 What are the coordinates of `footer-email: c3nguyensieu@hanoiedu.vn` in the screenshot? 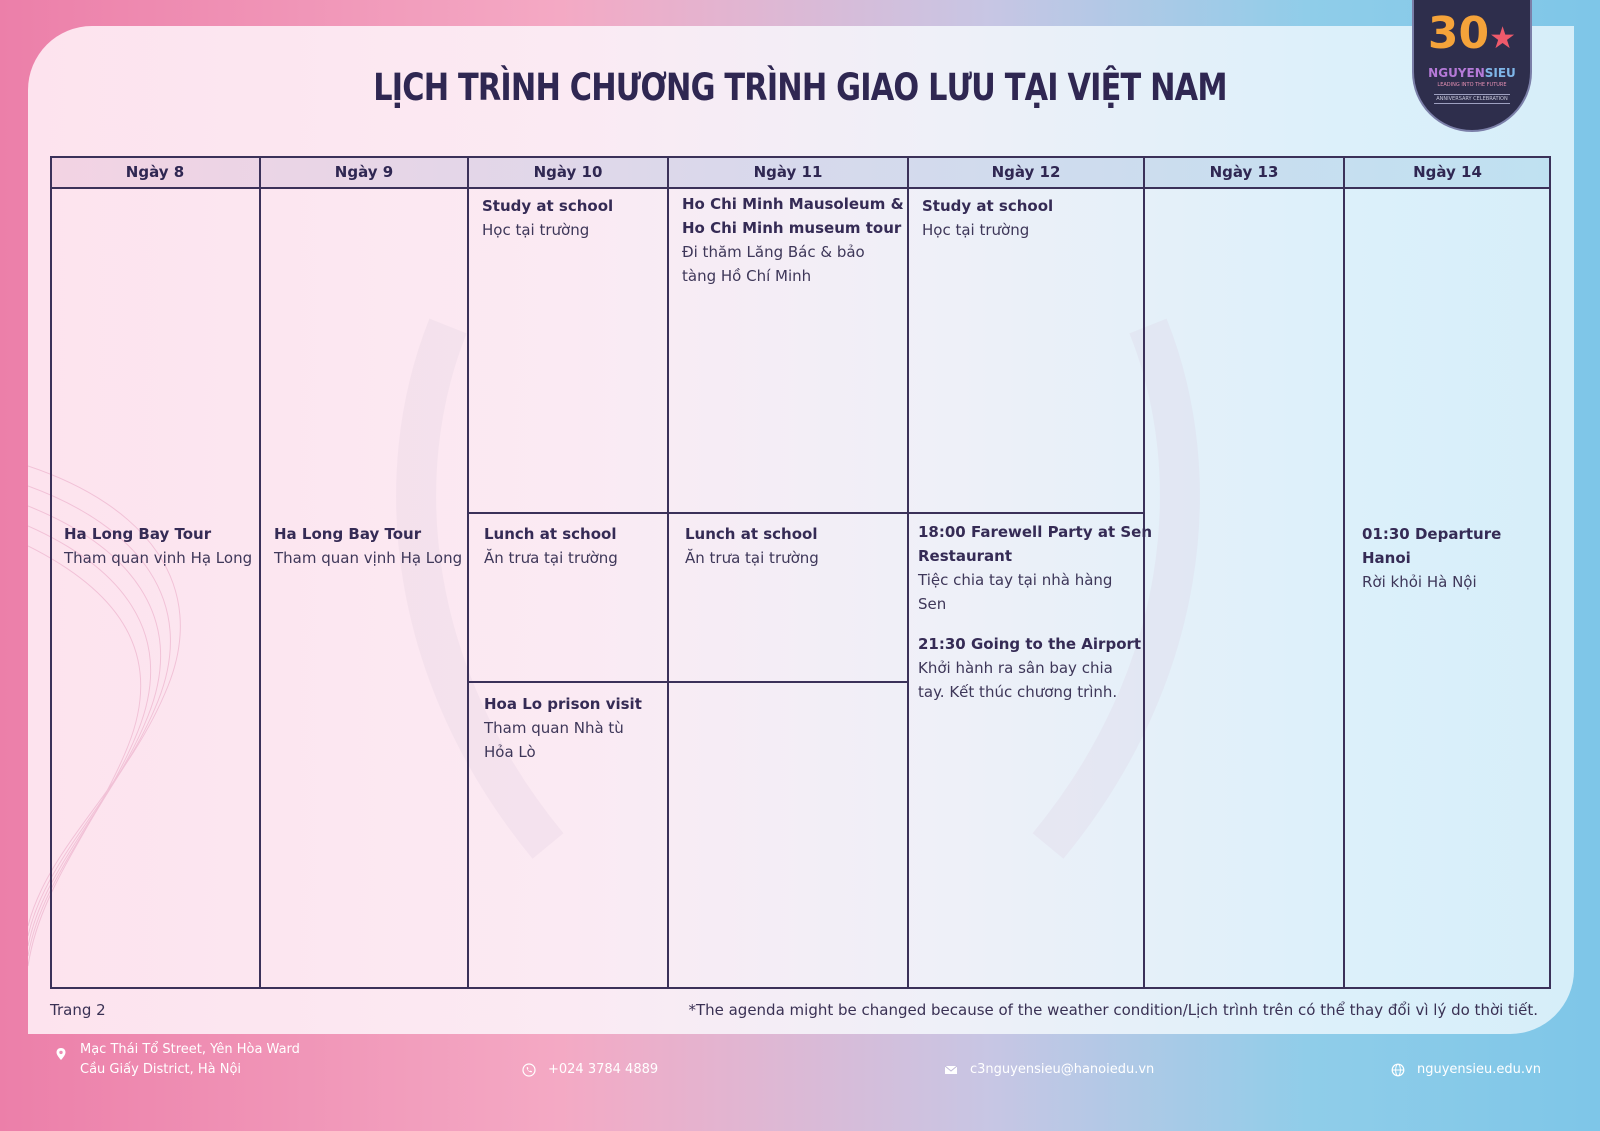 It's located at (1062, 1069).